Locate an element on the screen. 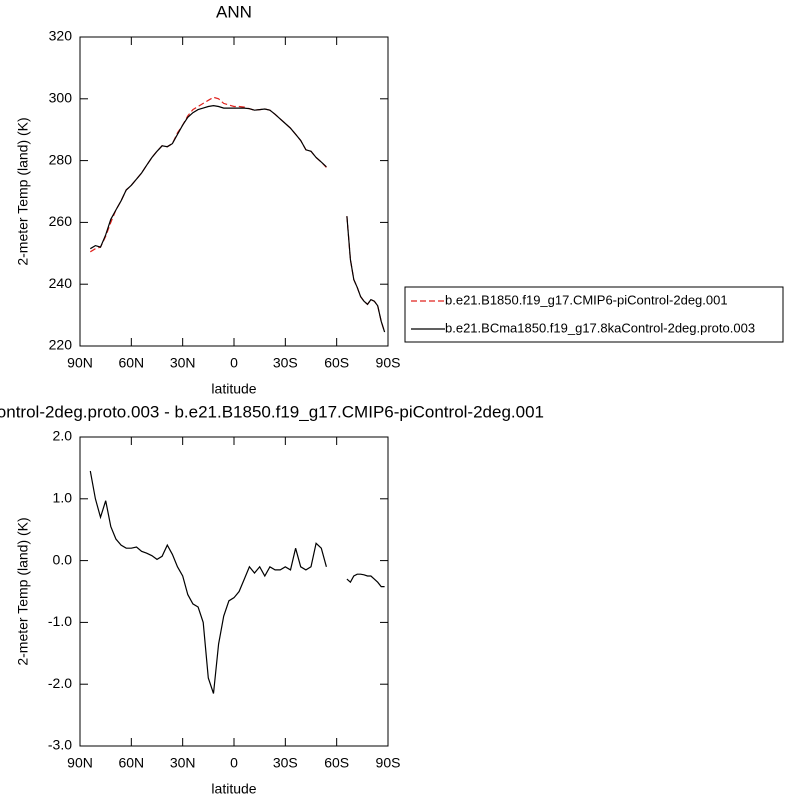 This screenshot has height=800, width=800. y-tick-label: 260 is located at coordinates (61, 221).